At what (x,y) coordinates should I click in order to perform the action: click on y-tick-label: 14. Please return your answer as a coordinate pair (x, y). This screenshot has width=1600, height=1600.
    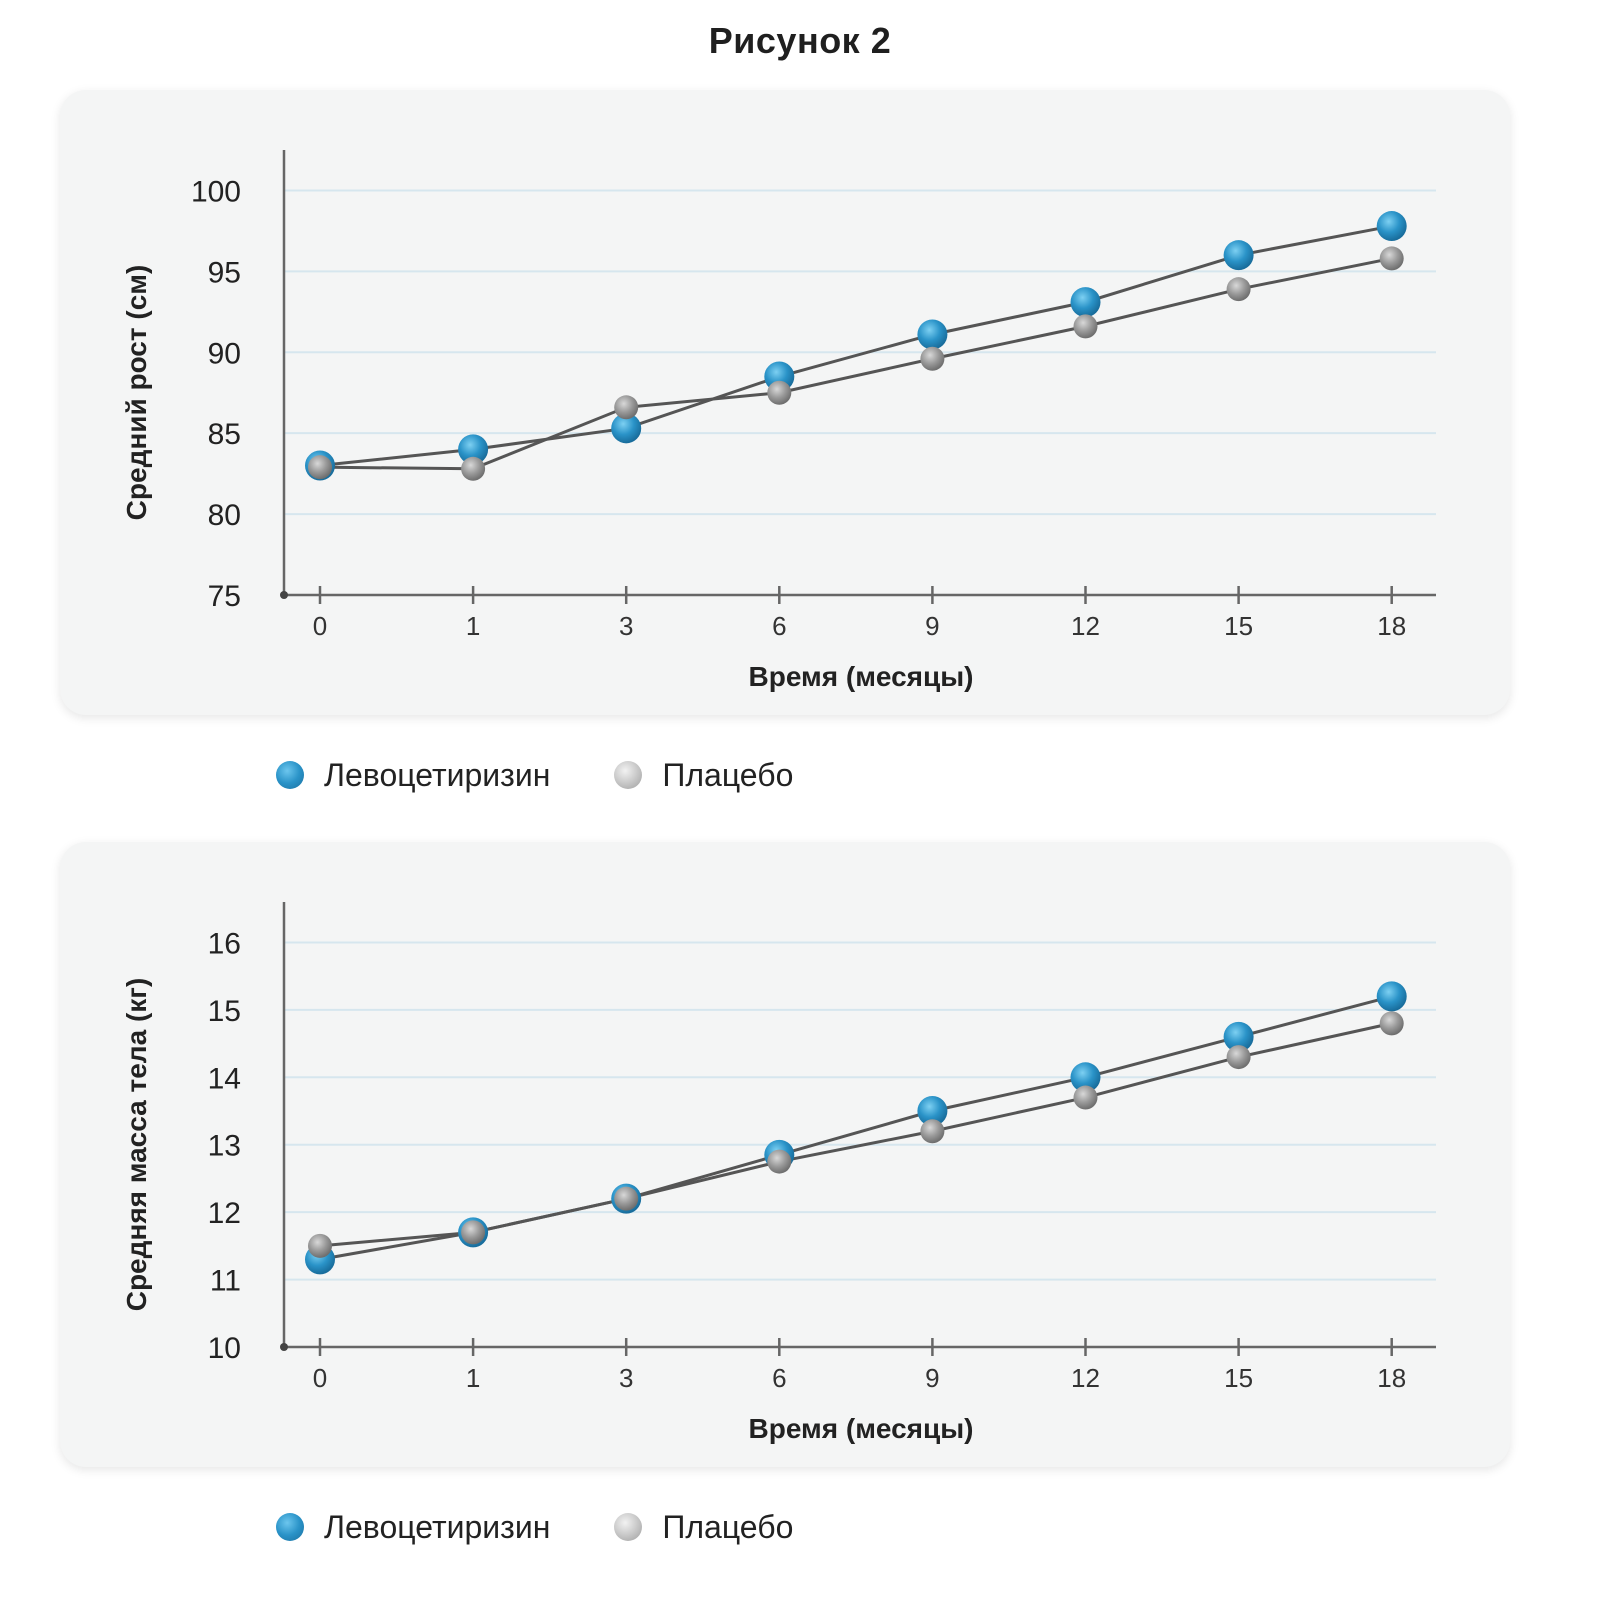
    Looking at the image, I should click on (224, 1078).